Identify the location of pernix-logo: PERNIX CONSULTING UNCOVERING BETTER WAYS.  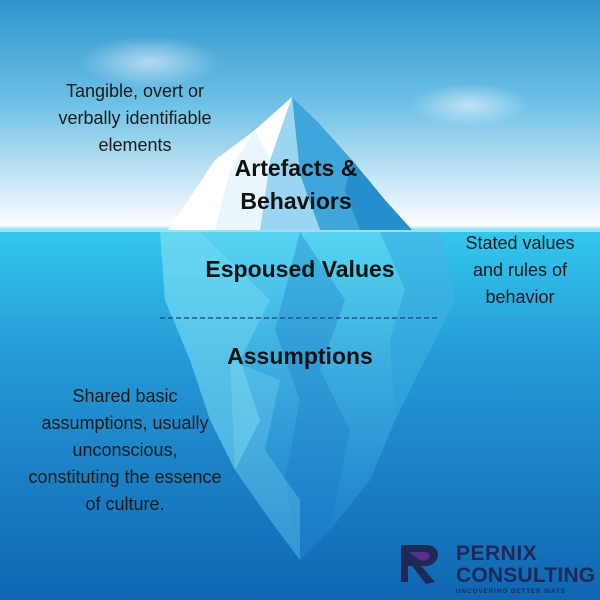
(525, 569).